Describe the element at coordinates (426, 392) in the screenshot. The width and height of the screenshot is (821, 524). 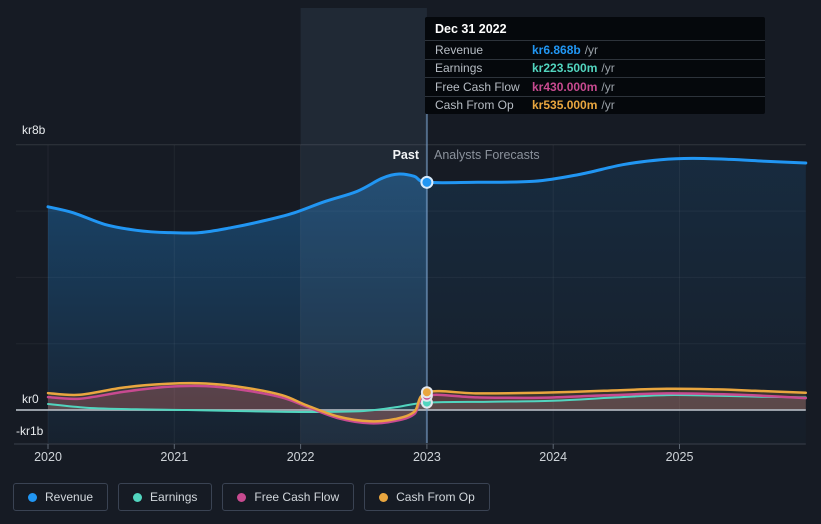
I see `cash-from-op-marker` at that location.